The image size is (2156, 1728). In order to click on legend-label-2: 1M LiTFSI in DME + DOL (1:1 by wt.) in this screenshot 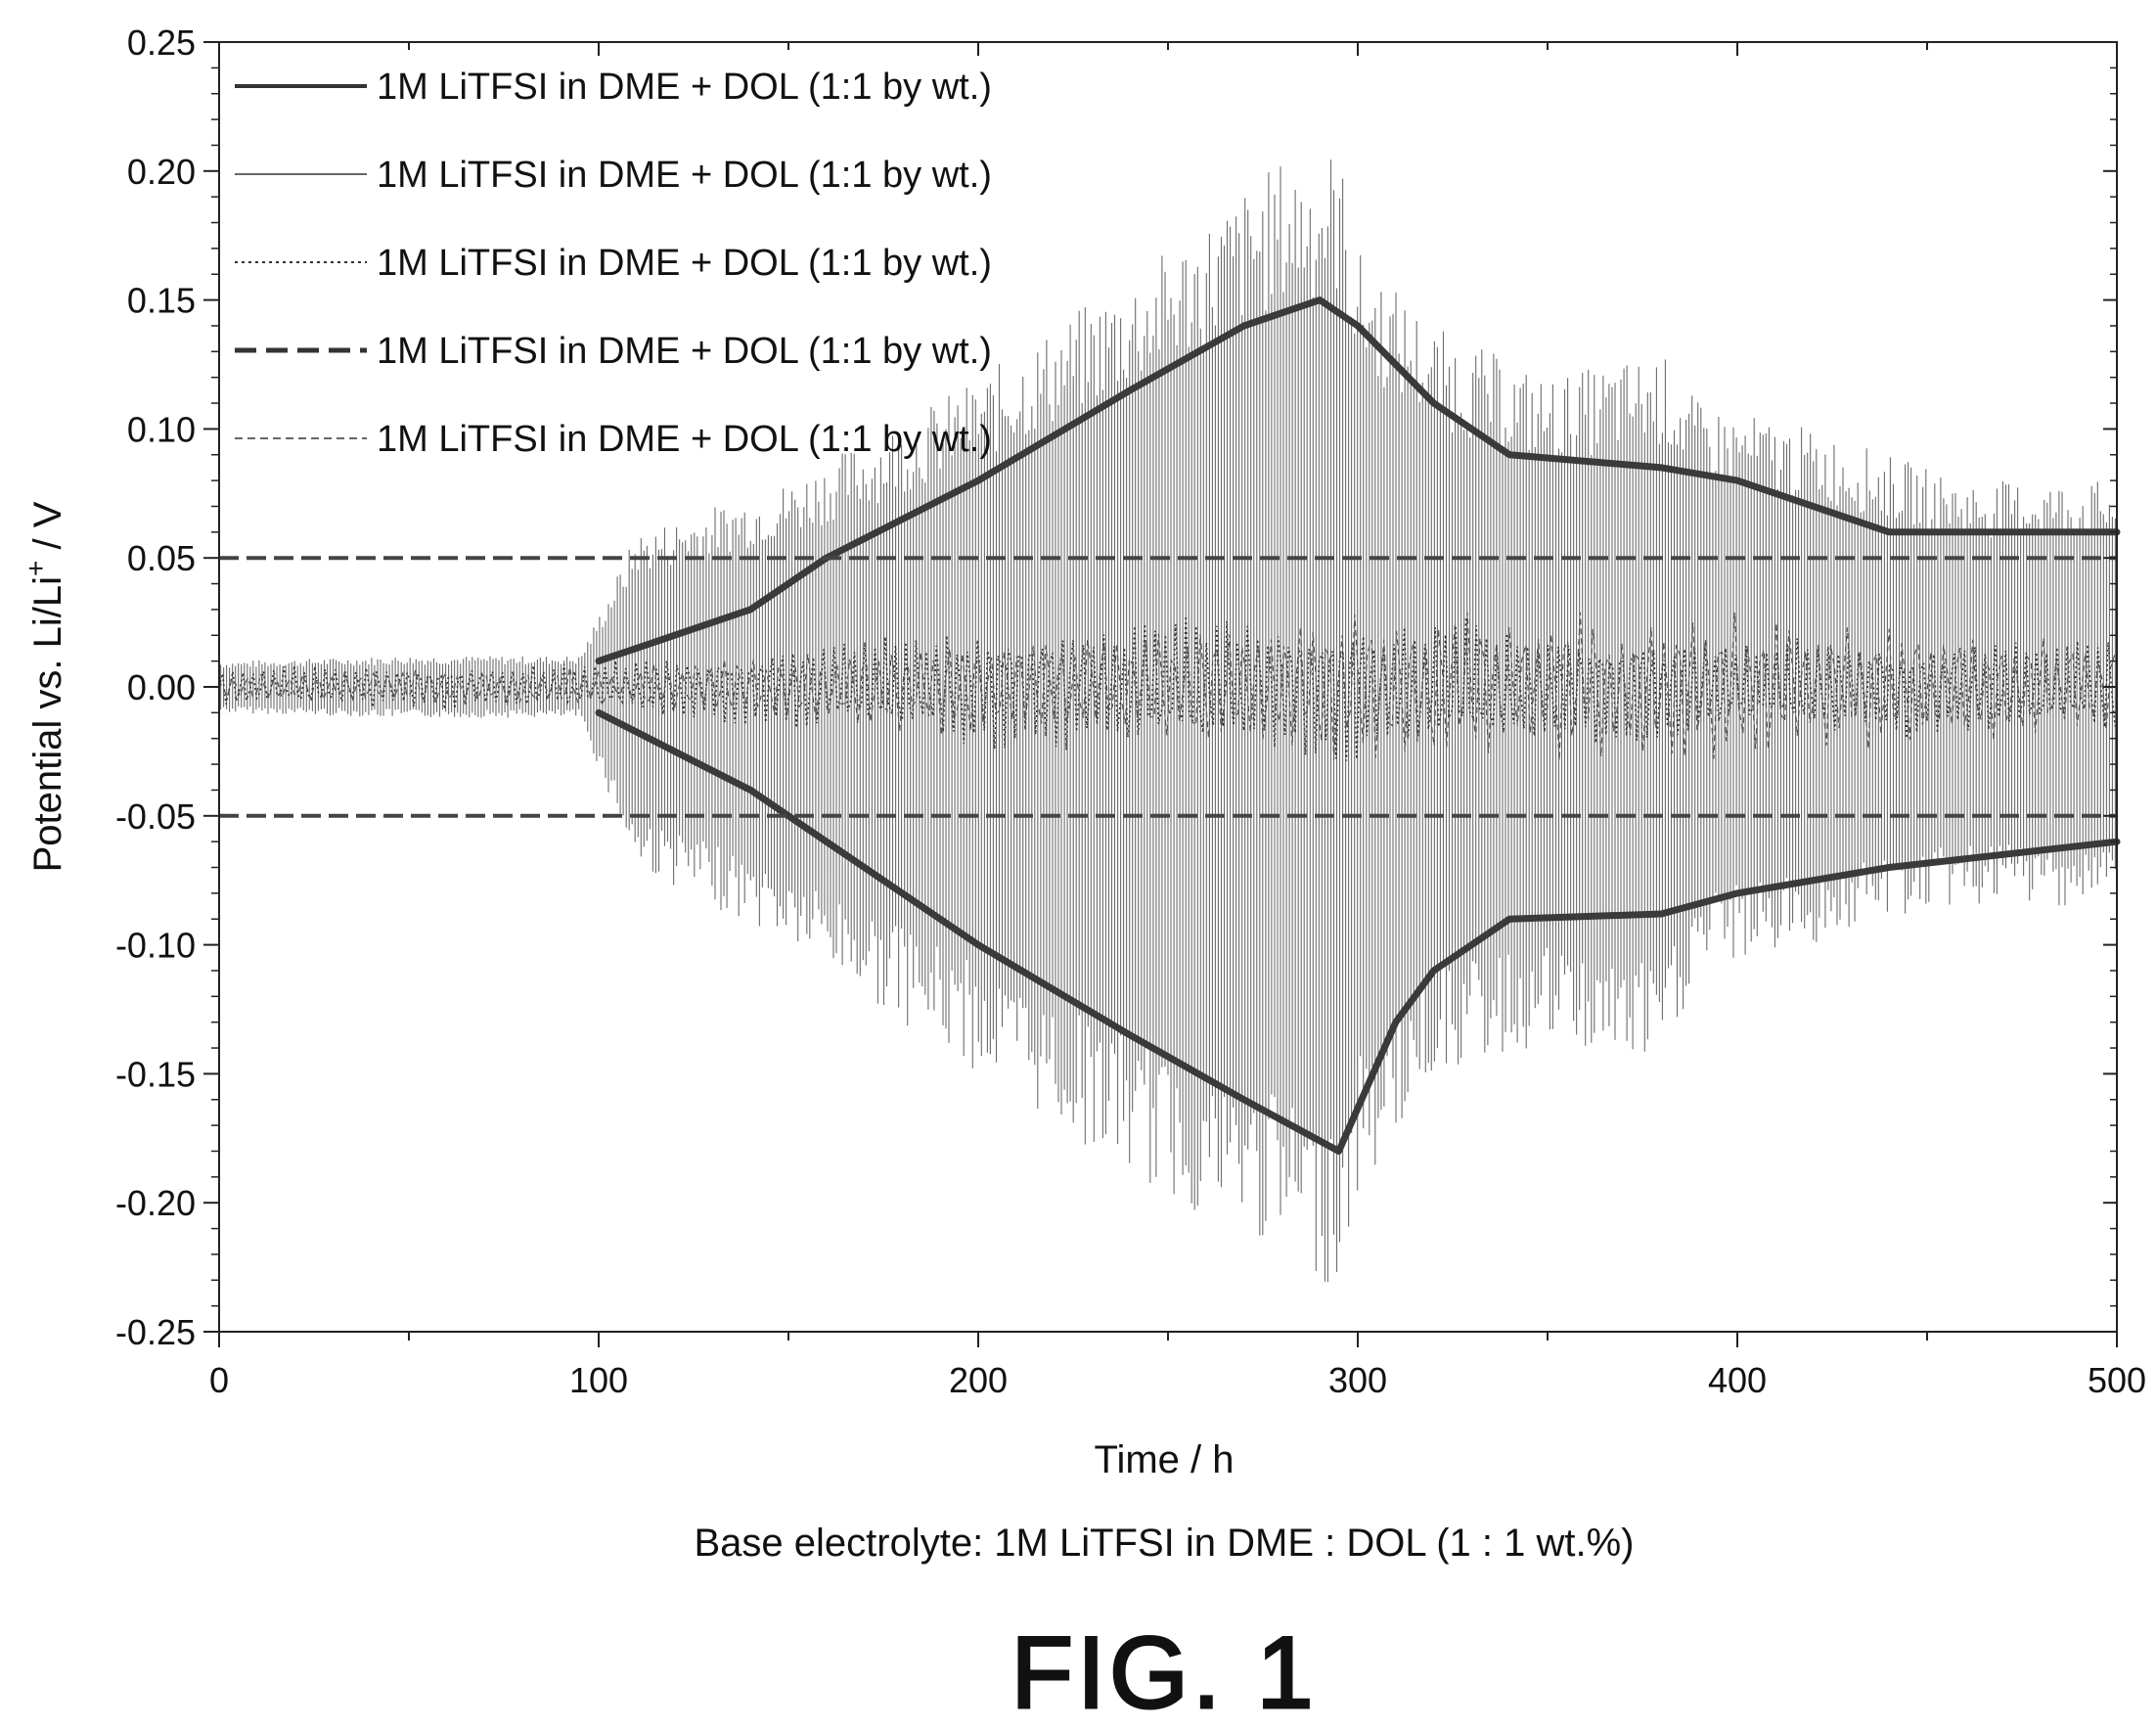, I will do `click(684, 175)`.